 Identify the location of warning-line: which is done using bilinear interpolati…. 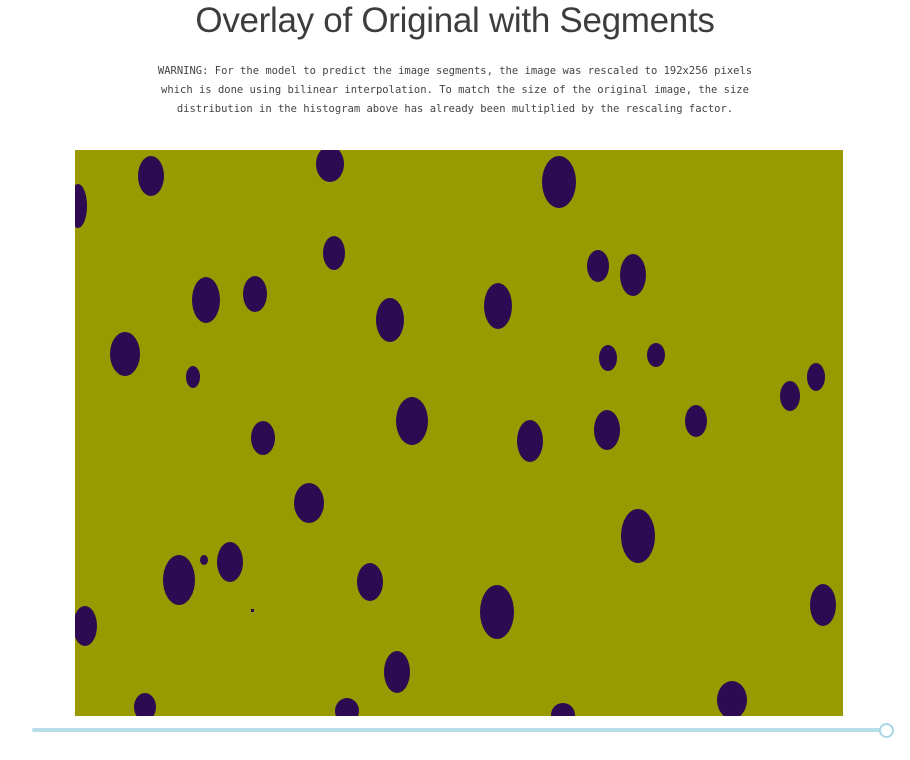
(455, 90).